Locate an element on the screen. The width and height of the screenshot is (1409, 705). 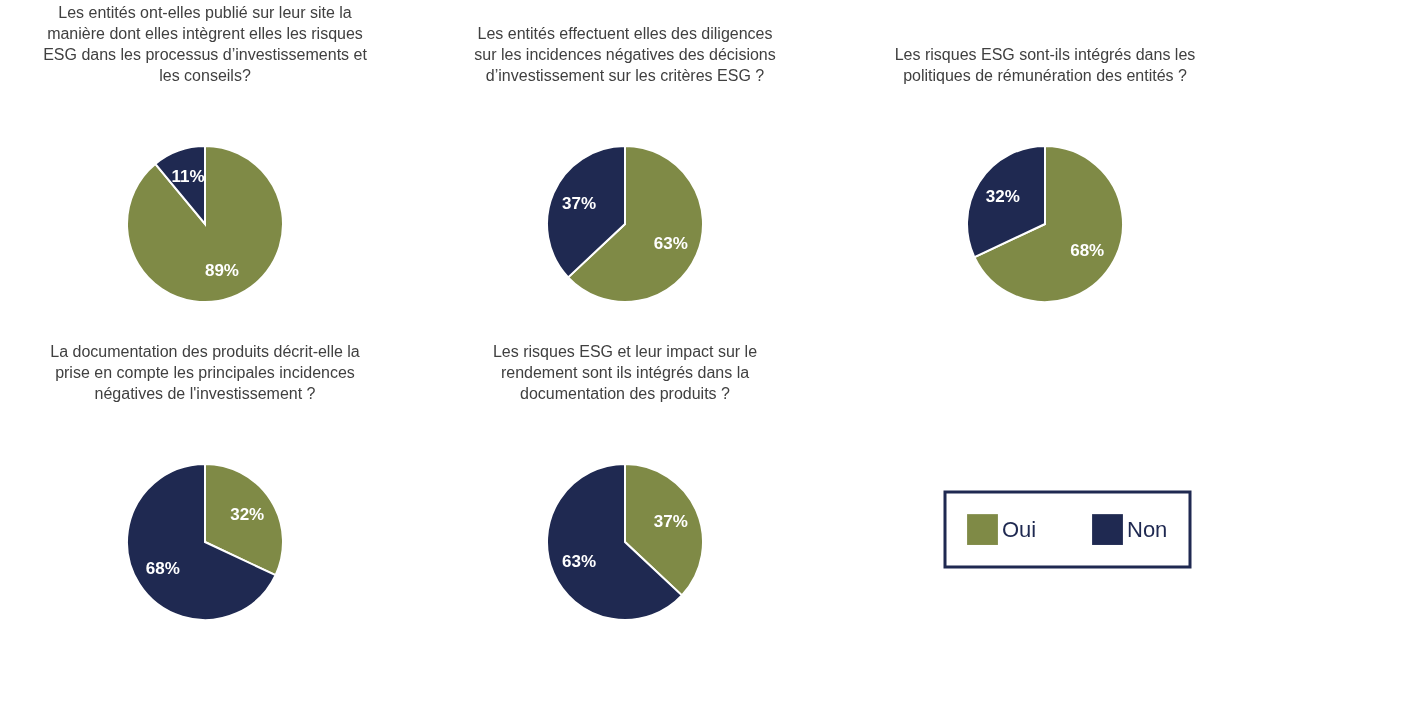
data-label: 89% is located at coordinates (221, 271).